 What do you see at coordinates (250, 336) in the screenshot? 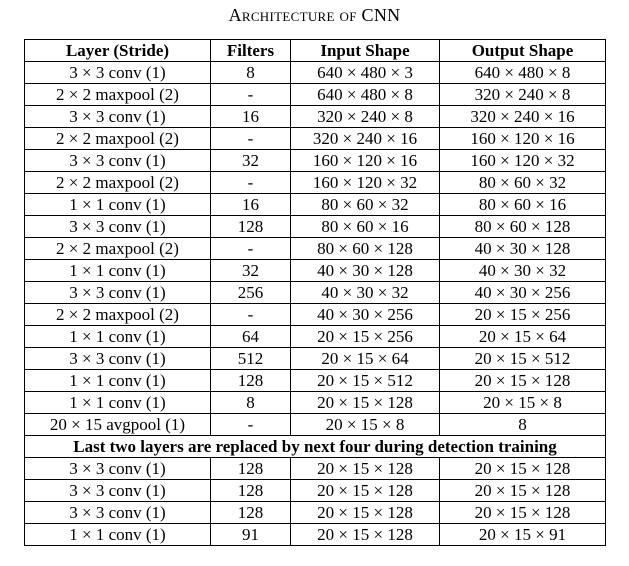
I see `filters-cell: 64` at bounding box center [250, 336].